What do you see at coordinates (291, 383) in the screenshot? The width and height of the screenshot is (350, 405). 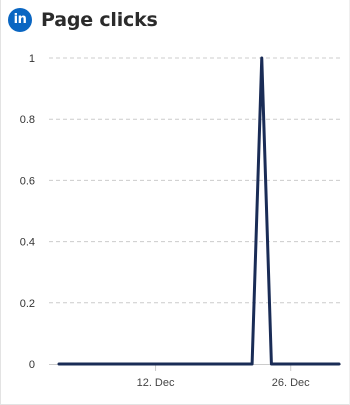 I see `x-tick-label: 26. Dec` at bounding box center [291, 383].